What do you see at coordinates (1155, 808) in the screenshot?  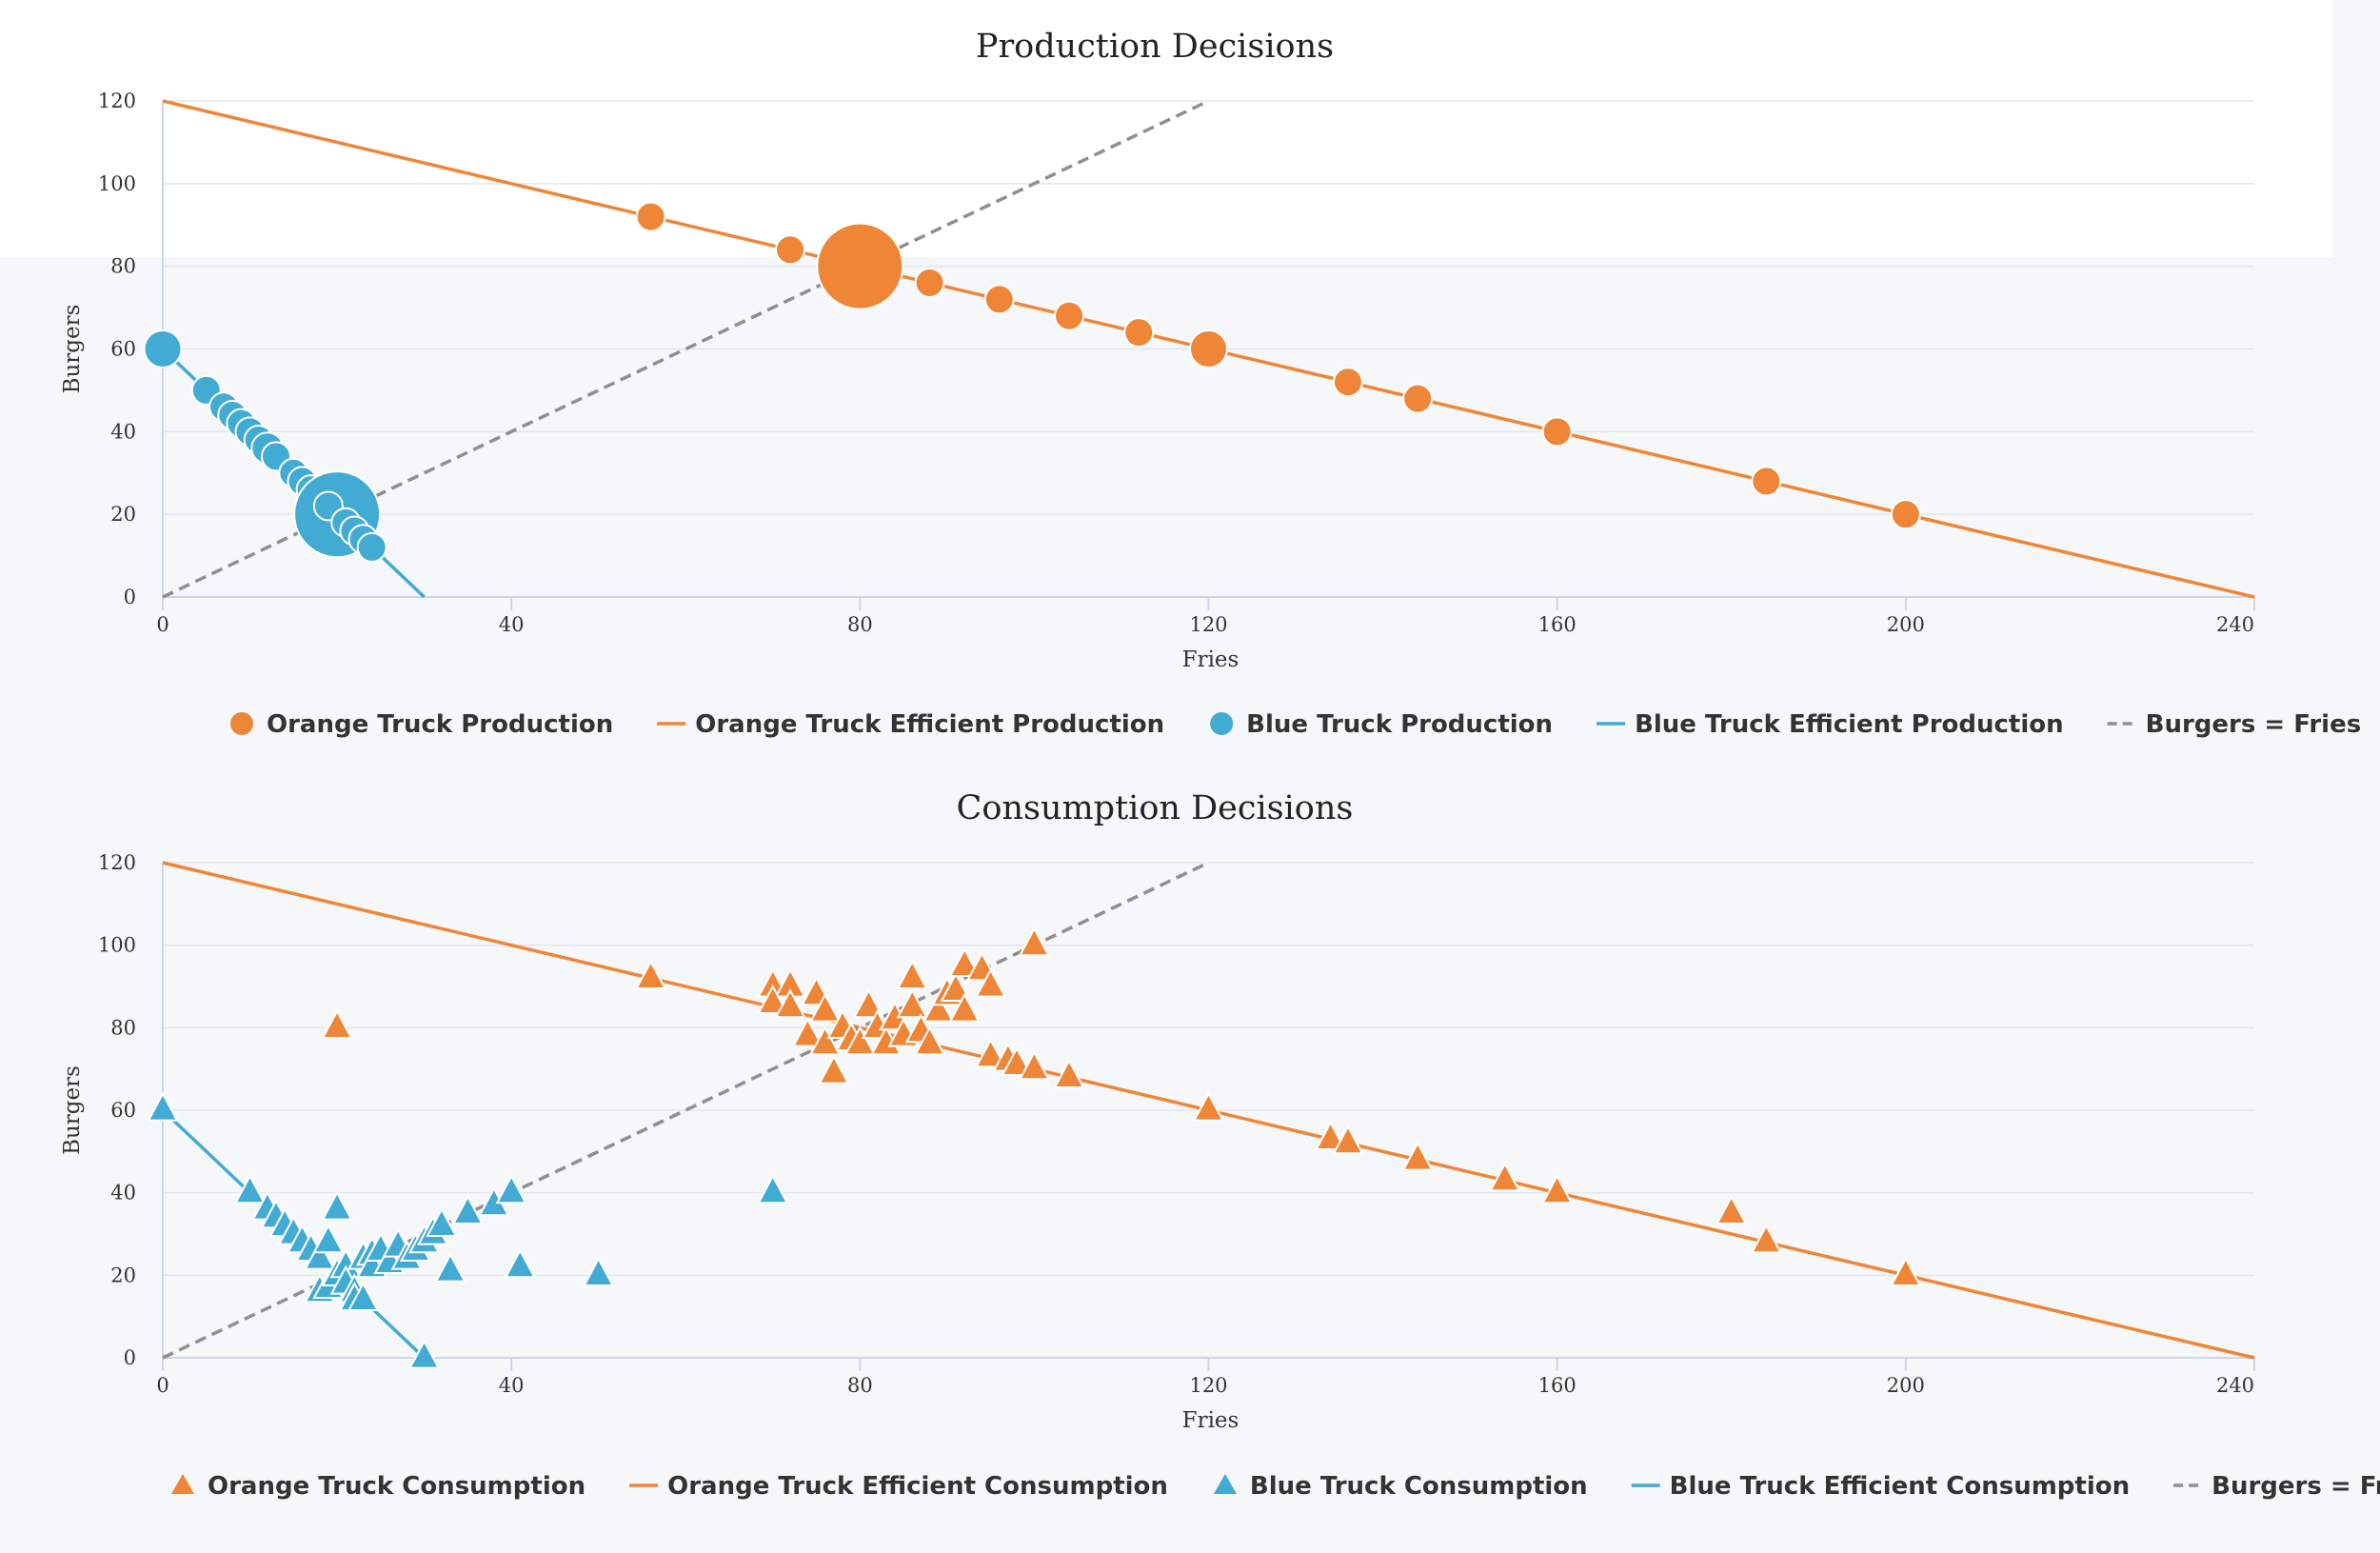 I see `chart-title: Consumption Decisions` at bounding box center [1155, 808].